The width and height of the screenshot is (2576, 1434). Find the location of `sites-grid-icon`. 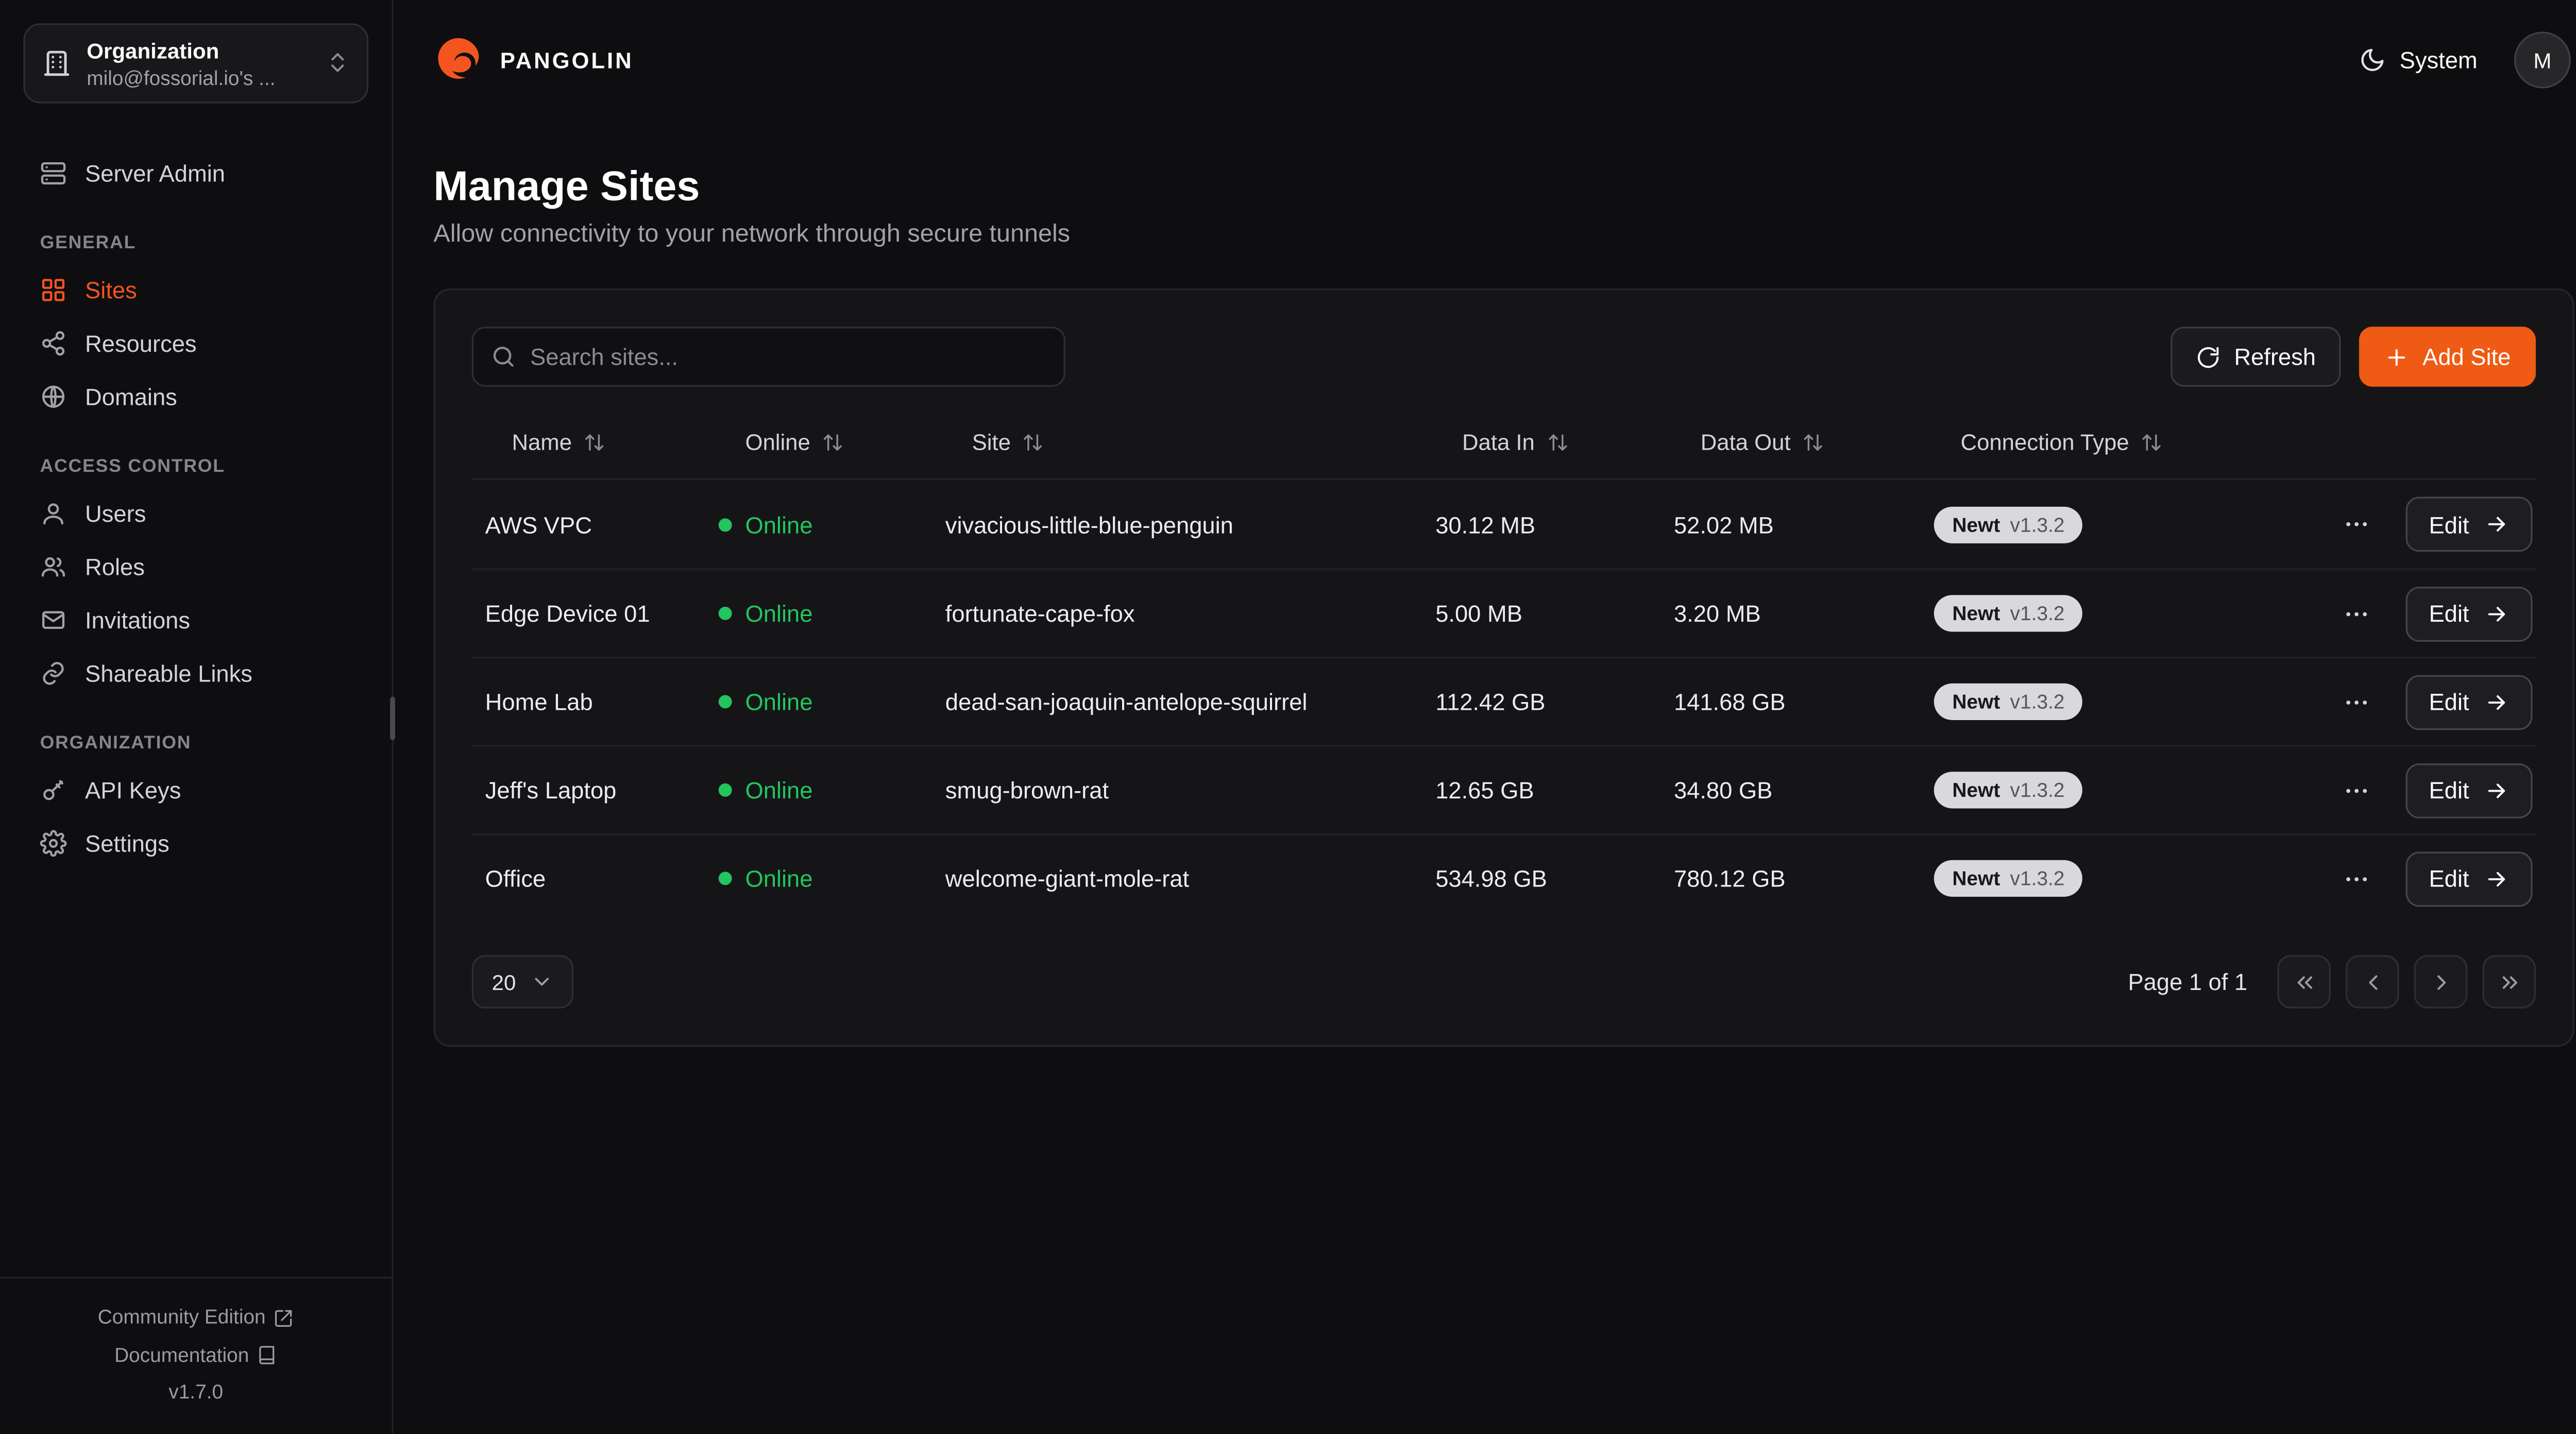

sites-grid-icon is located at coordinates (53, 289).